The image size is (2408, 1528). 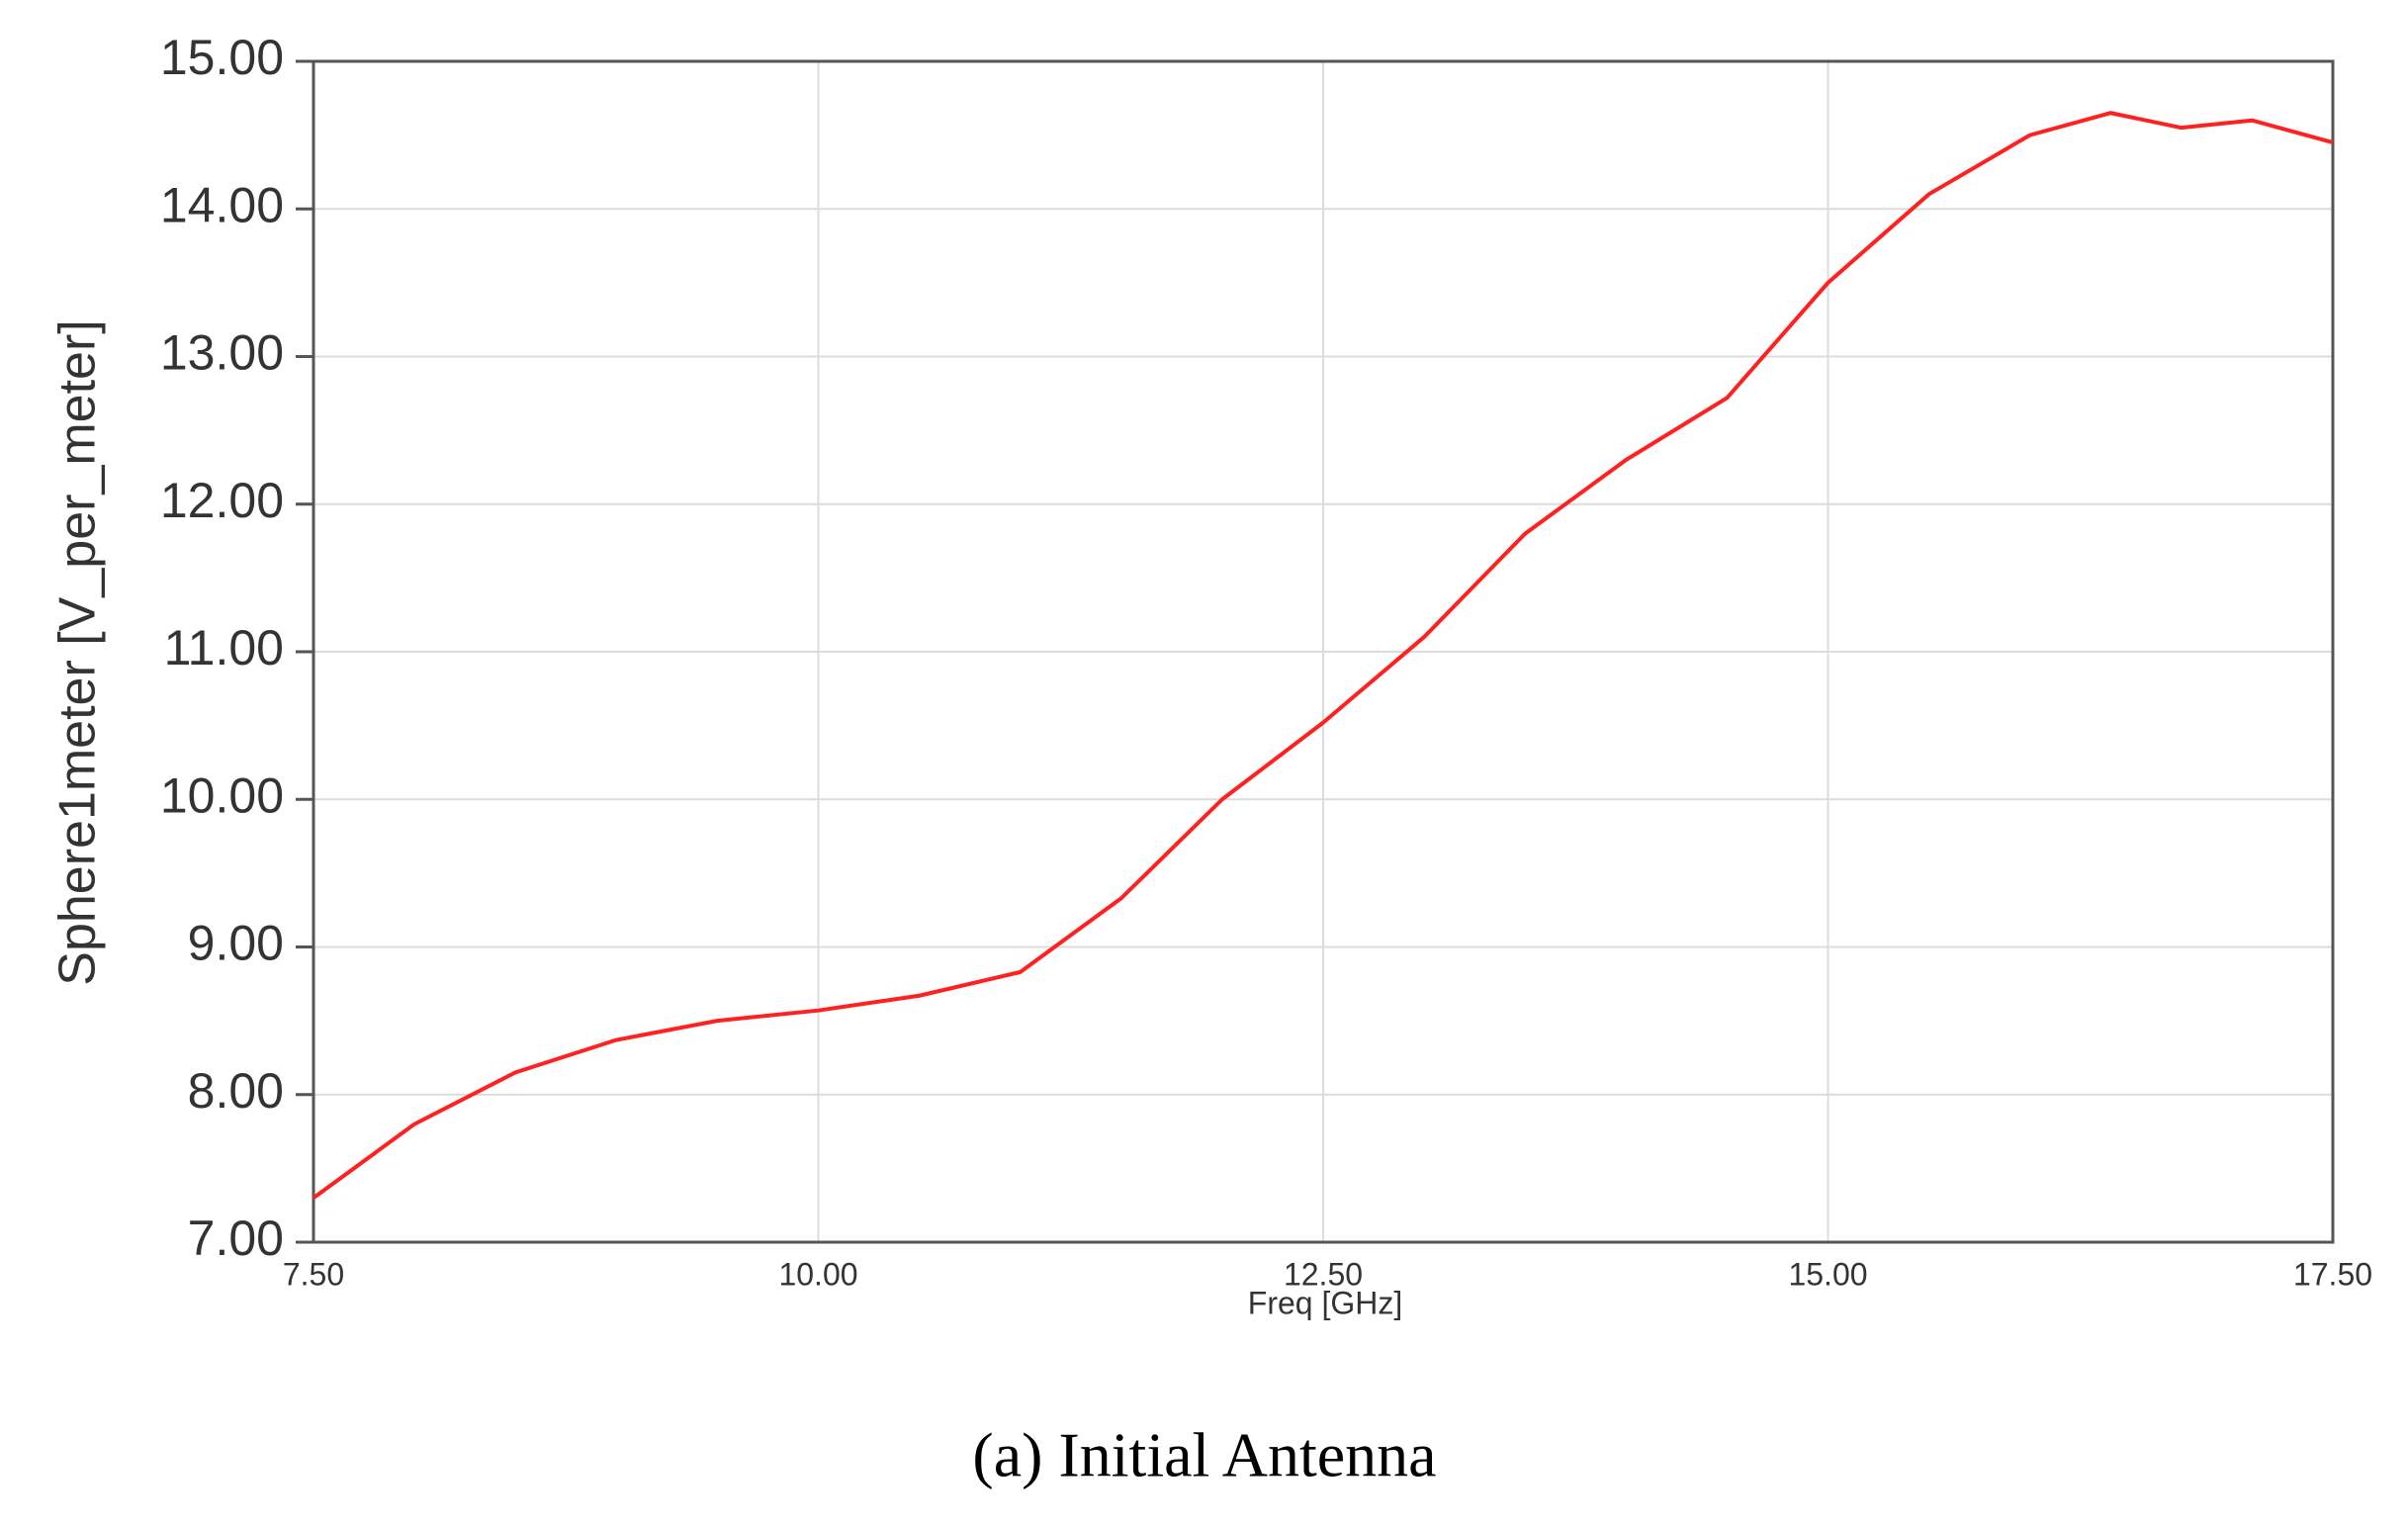 I want to click on caption: (a) Initial Antenna, so click(x=1204, y=1455).